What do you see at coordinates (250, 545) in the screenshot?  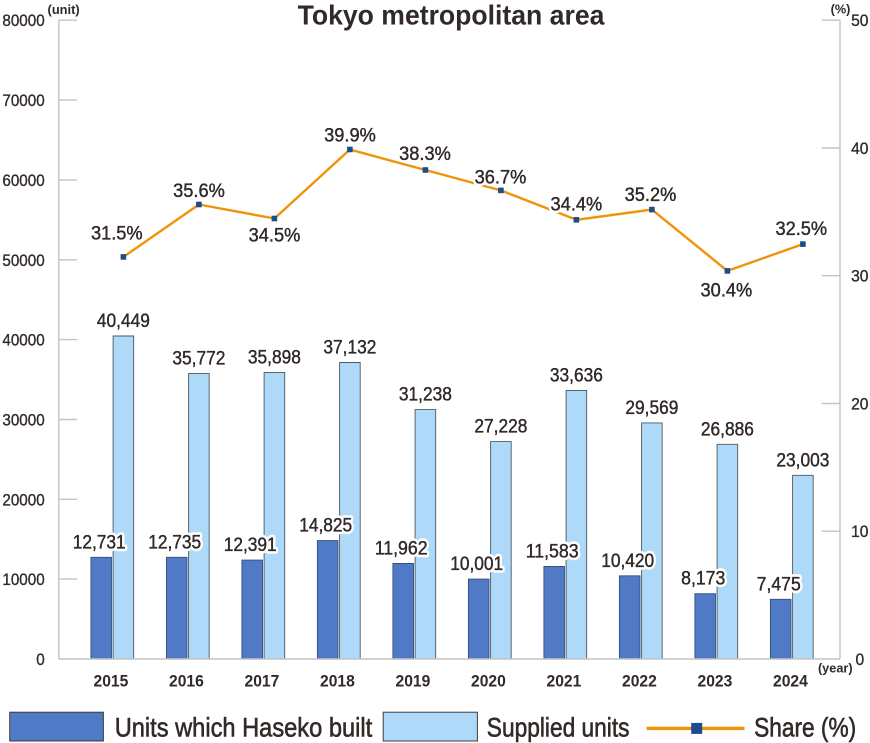 I see `svg-text: 12,391` at bounding box center [250, 545].